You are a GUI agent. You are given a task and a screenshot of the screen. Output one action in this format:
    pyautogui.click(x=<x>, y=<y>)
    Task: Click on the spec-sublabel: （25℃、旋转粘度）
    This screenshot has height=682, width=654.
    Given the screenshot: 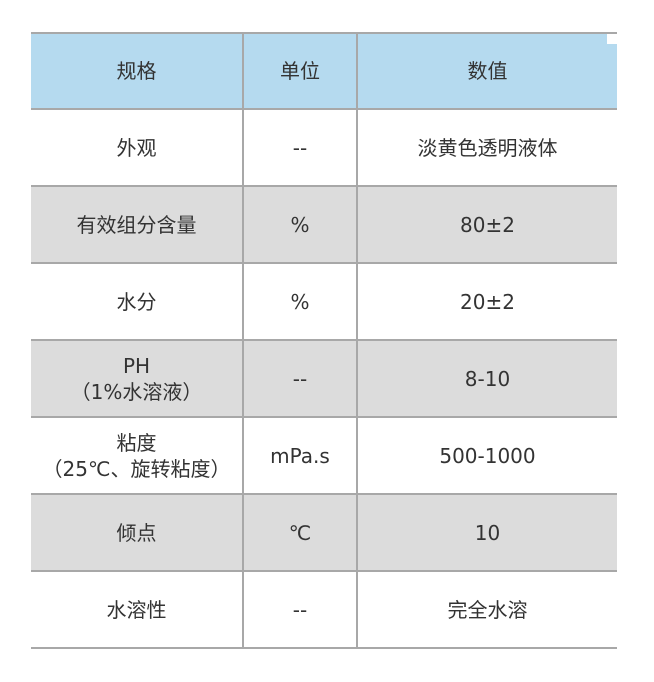 What is the action you would take?
    pyautogui.click(x=136, y=468)
    